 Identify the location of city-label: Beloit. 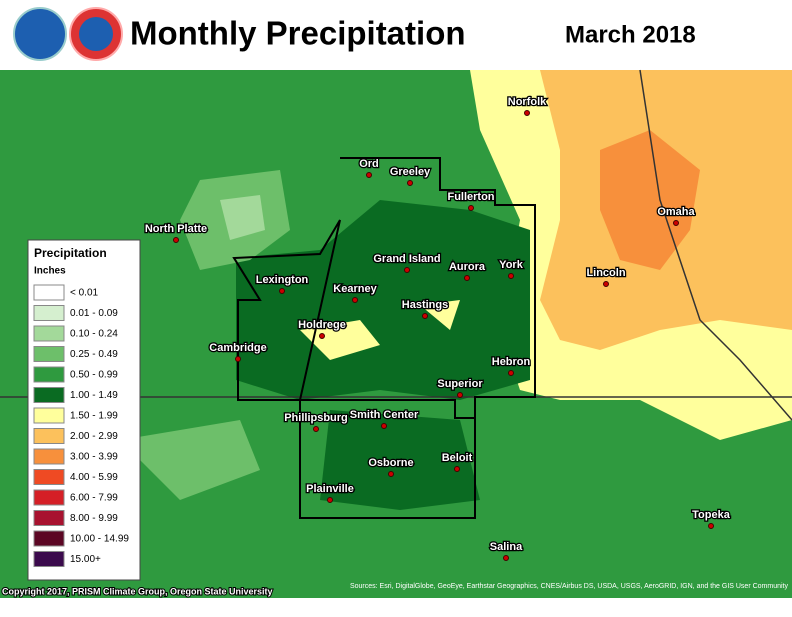
(457, 458).